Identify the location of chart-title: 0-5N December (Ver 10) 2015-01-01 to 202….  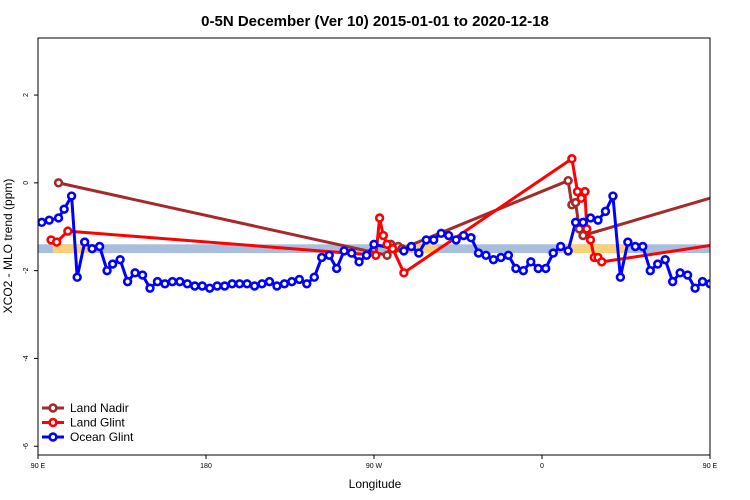
(375, 21).